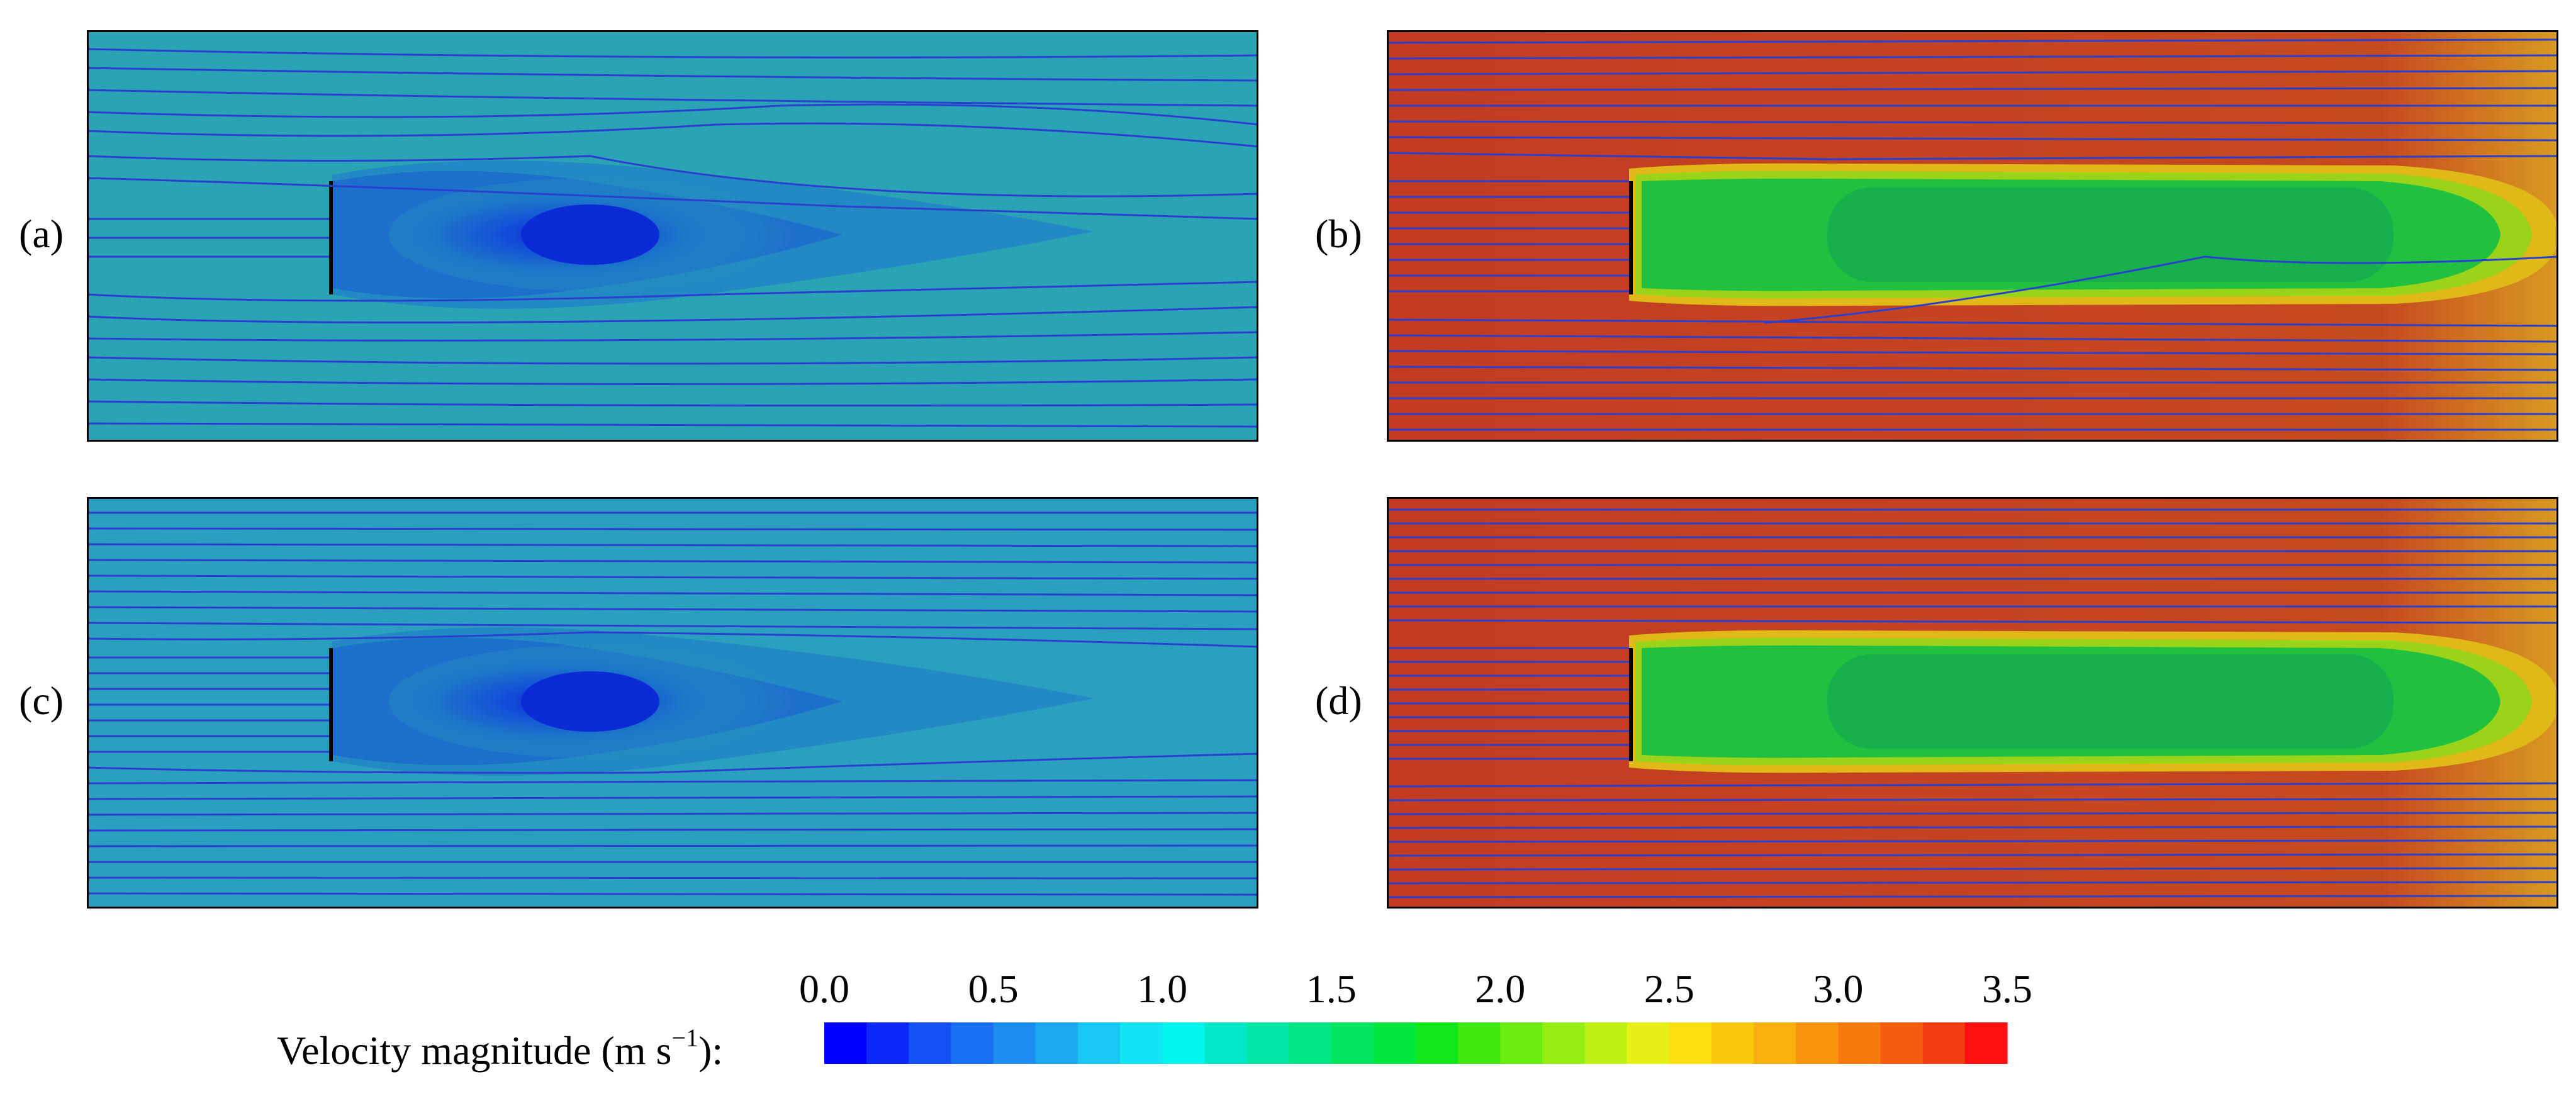 Image resolution: width=2576 pixels, height=1096 pixels. I want to click on colorbar-label: Velocity magnitude (m s−1):, so click(500, 1048).